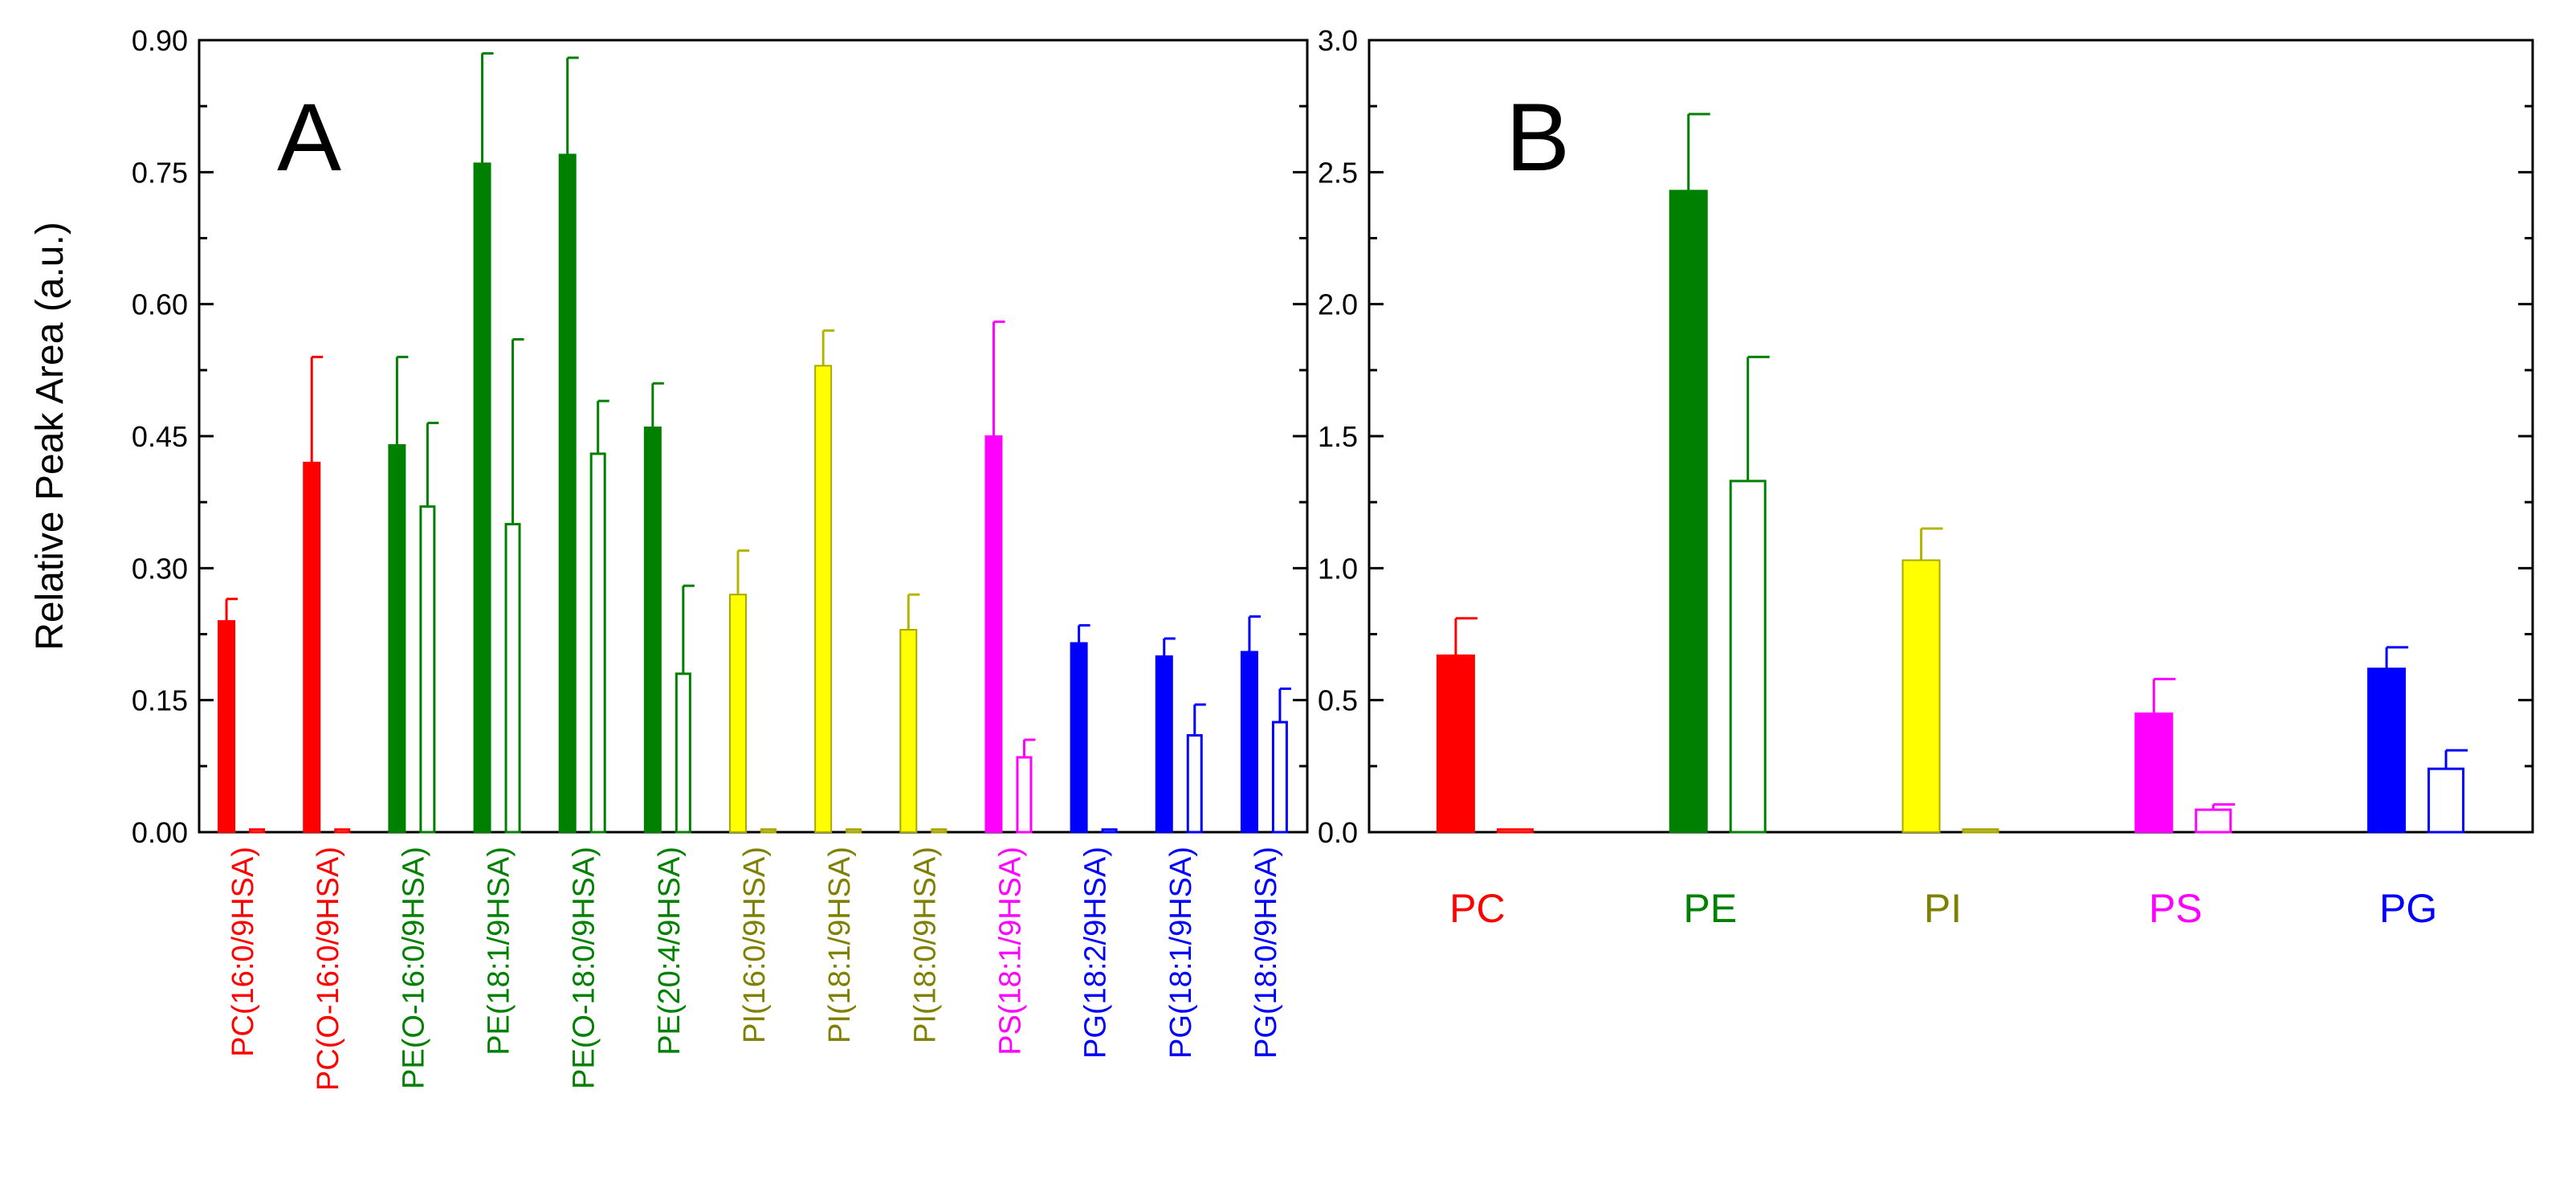 This screenshot has width=2576, height=1192. Describe the element at coordinates (1338, 832) in the screenshot. I see `panel-b-ytick-label: 0.0` at that location.